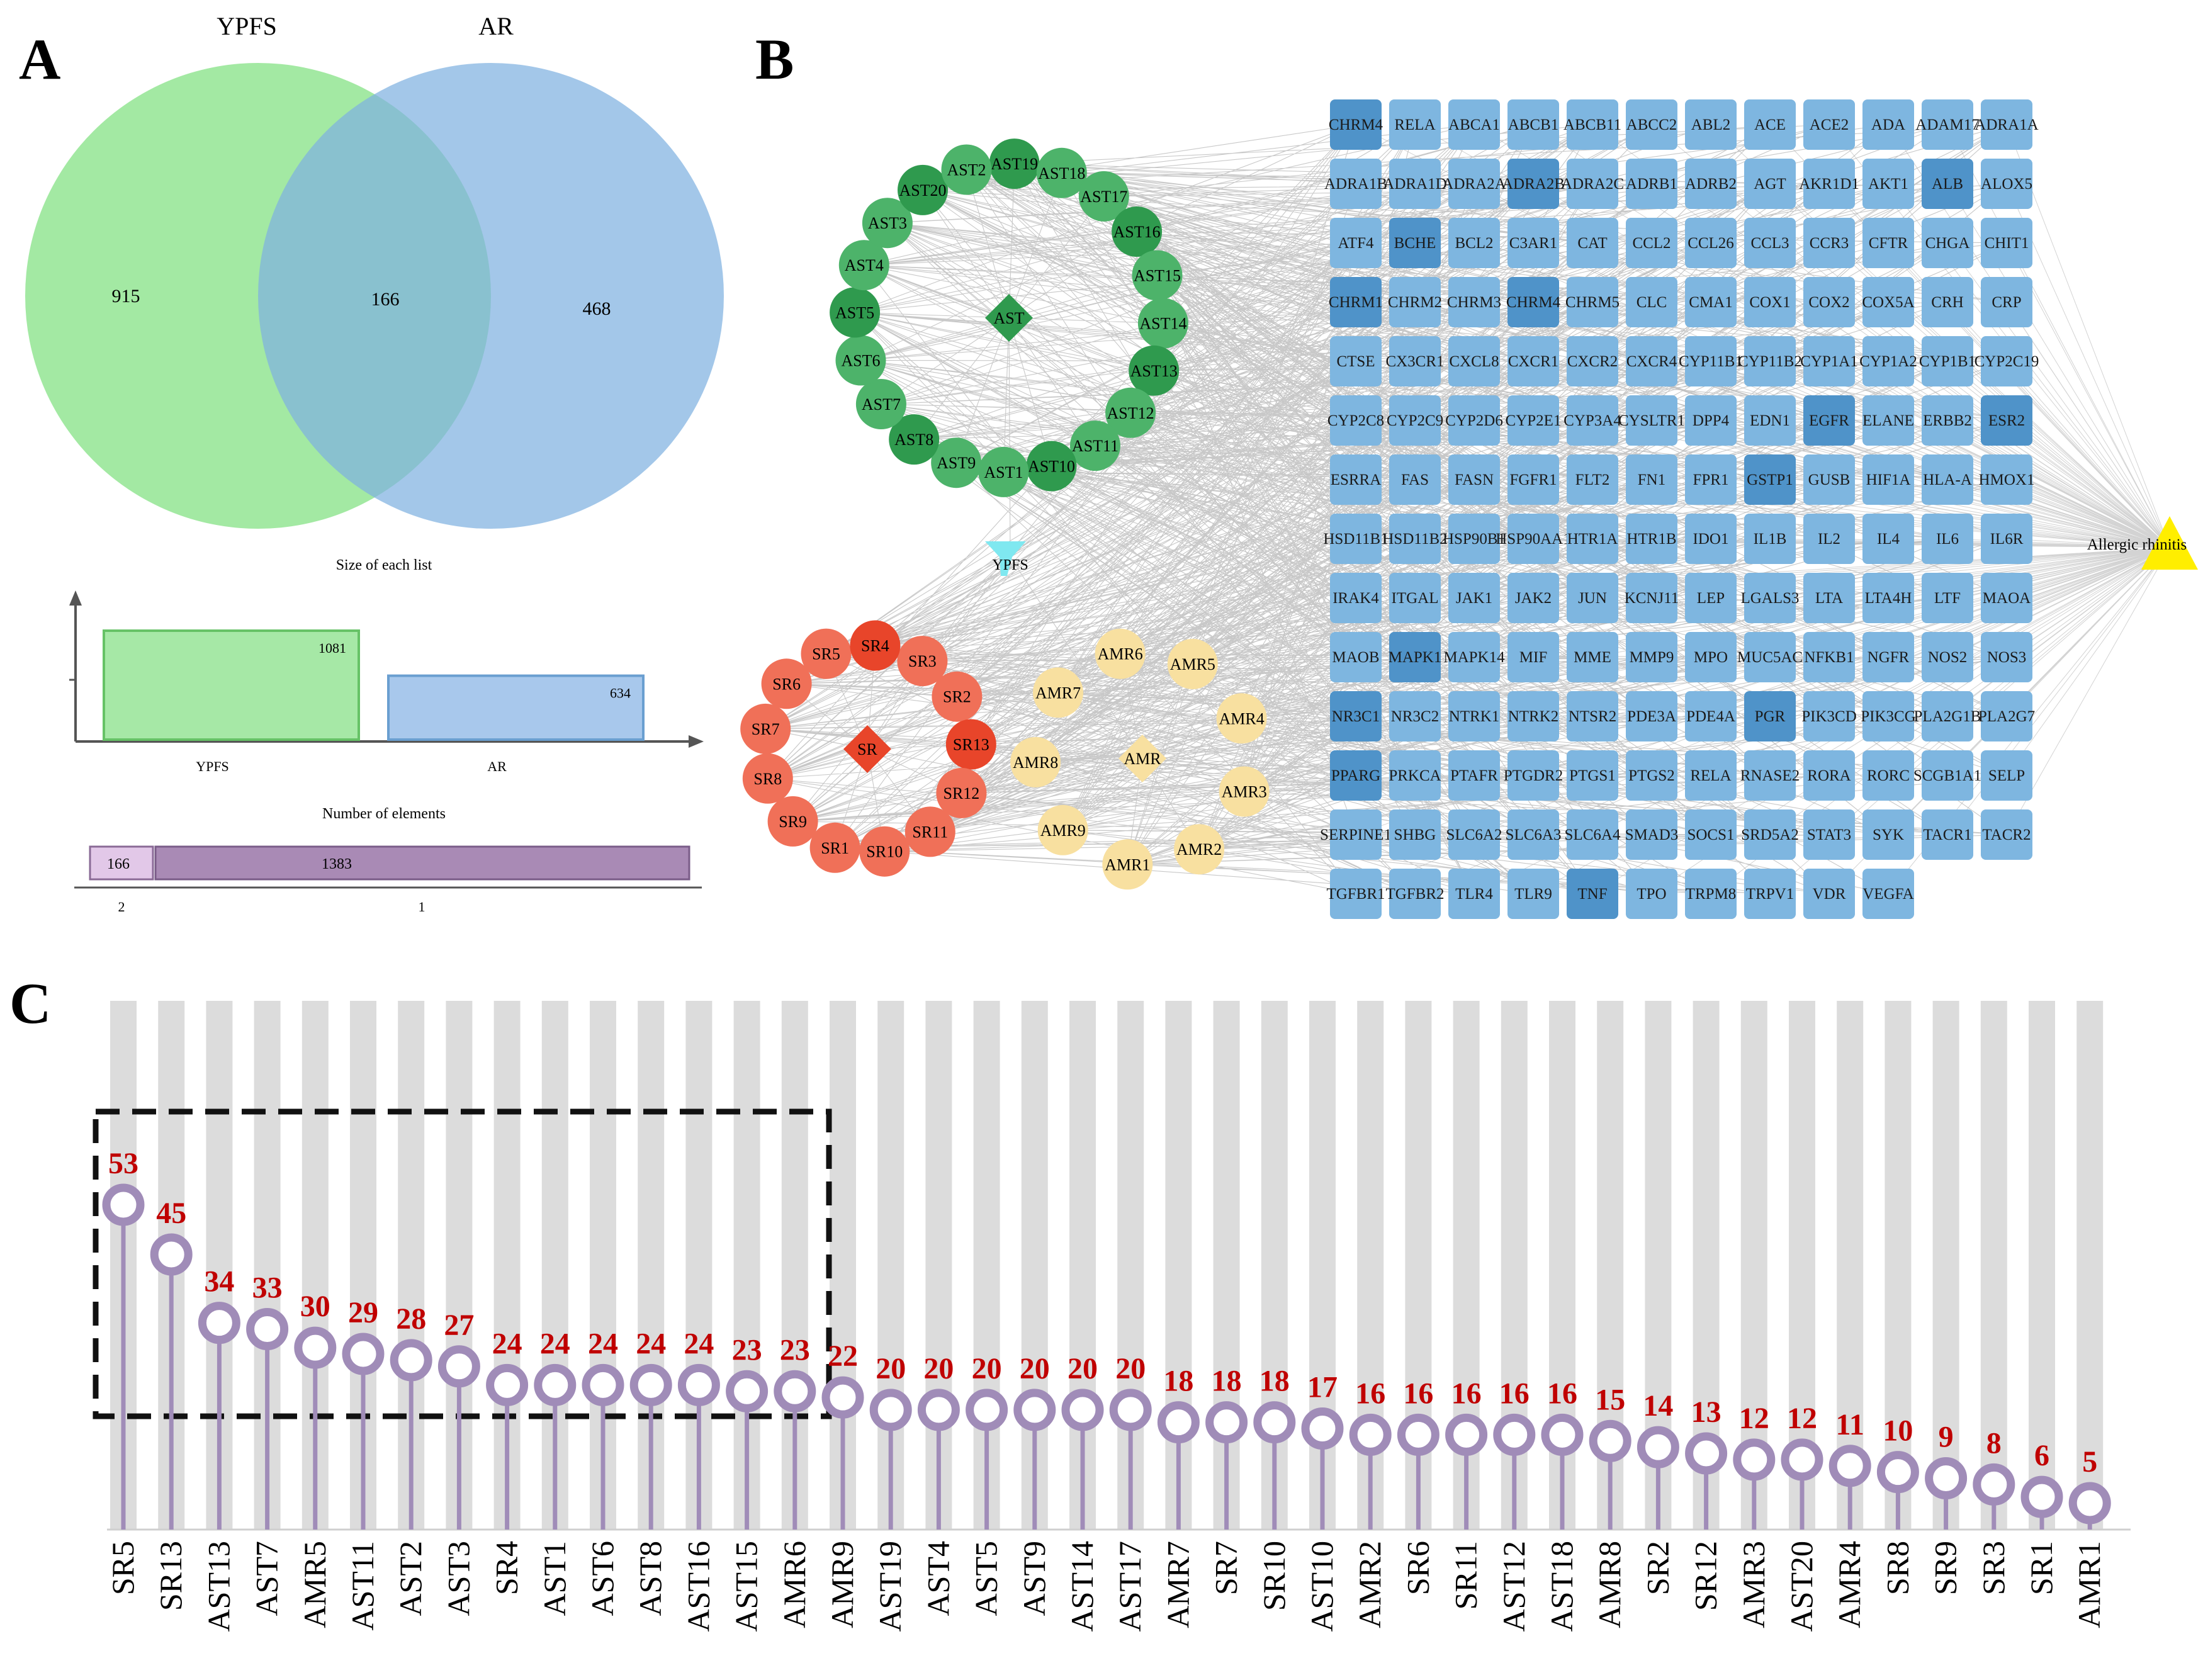 The width and height of the screenshot is (2203, 1680). I want to click on target-label: EGFR, so click(1829, 420).